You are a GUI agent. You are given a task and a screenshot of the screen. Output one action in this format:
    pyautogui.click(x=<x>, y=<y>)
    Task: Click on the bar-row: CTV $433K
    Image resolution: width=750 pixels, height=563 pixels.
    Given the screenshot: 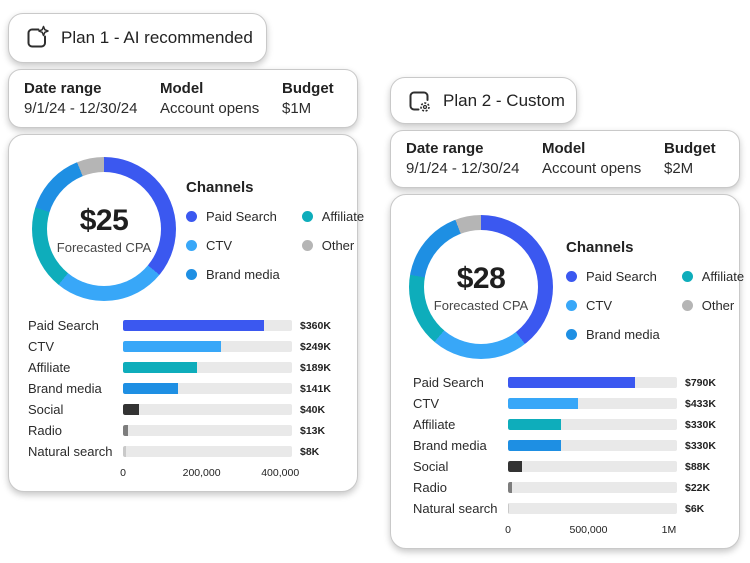 What is the action you would take?
    pyautogui.click(x=569, y=403)
    